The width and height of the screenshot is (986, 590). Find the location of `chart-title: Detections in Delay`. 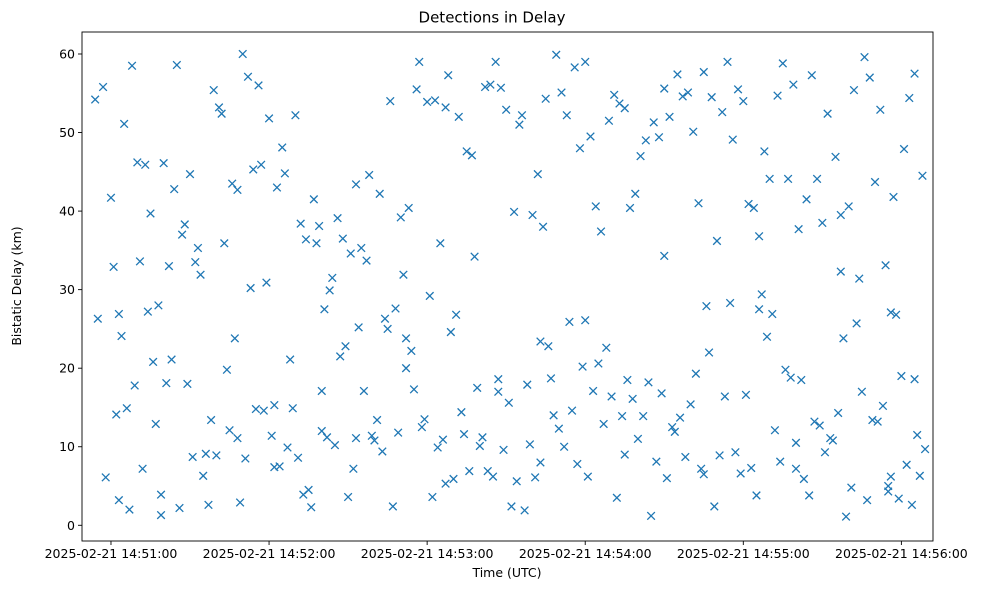

chart-title: Detections in Delay is located at coordinates (492, 18).